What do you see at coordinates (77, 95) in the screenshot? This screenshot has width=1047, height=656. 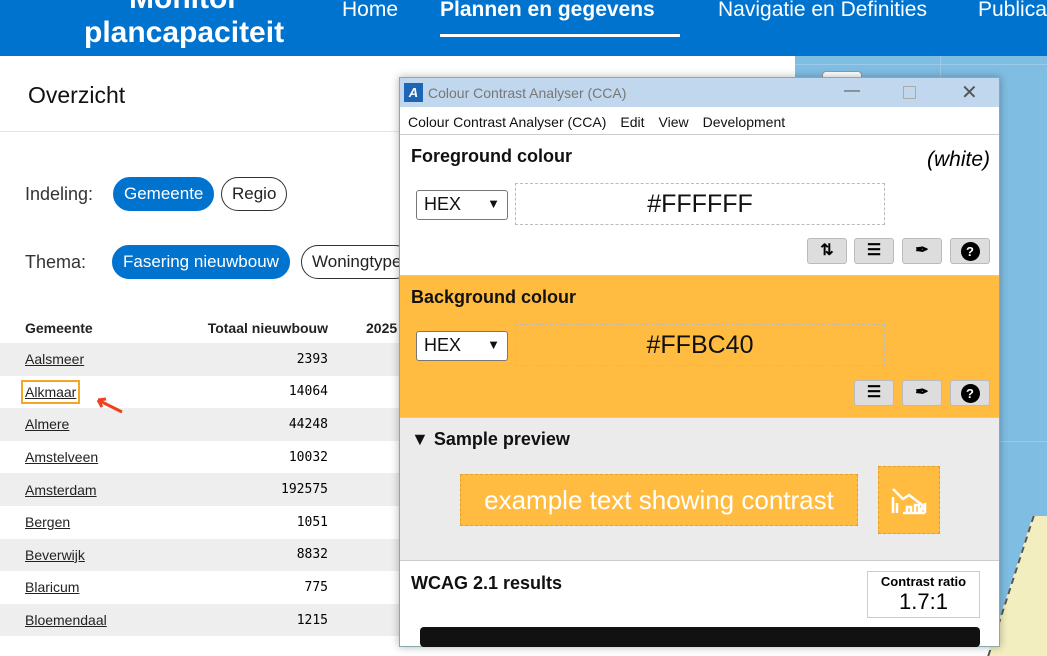 I see `page-title: Overzicht` at bounding box center [77, 95].